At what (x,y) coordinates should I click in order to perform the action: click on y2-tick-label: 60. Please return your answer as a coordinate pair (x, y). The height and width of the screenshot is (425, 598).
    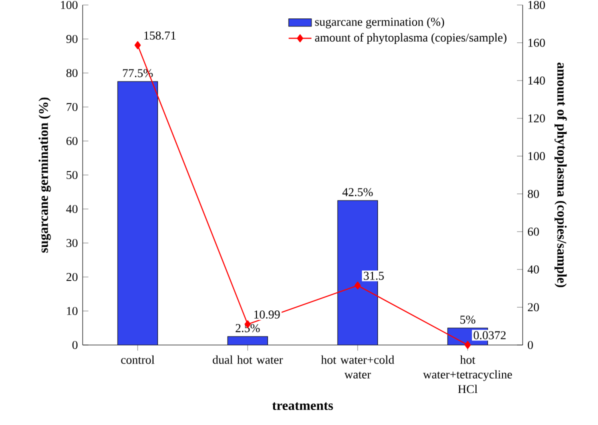
    Looking at the image, I should click on (533, 232).